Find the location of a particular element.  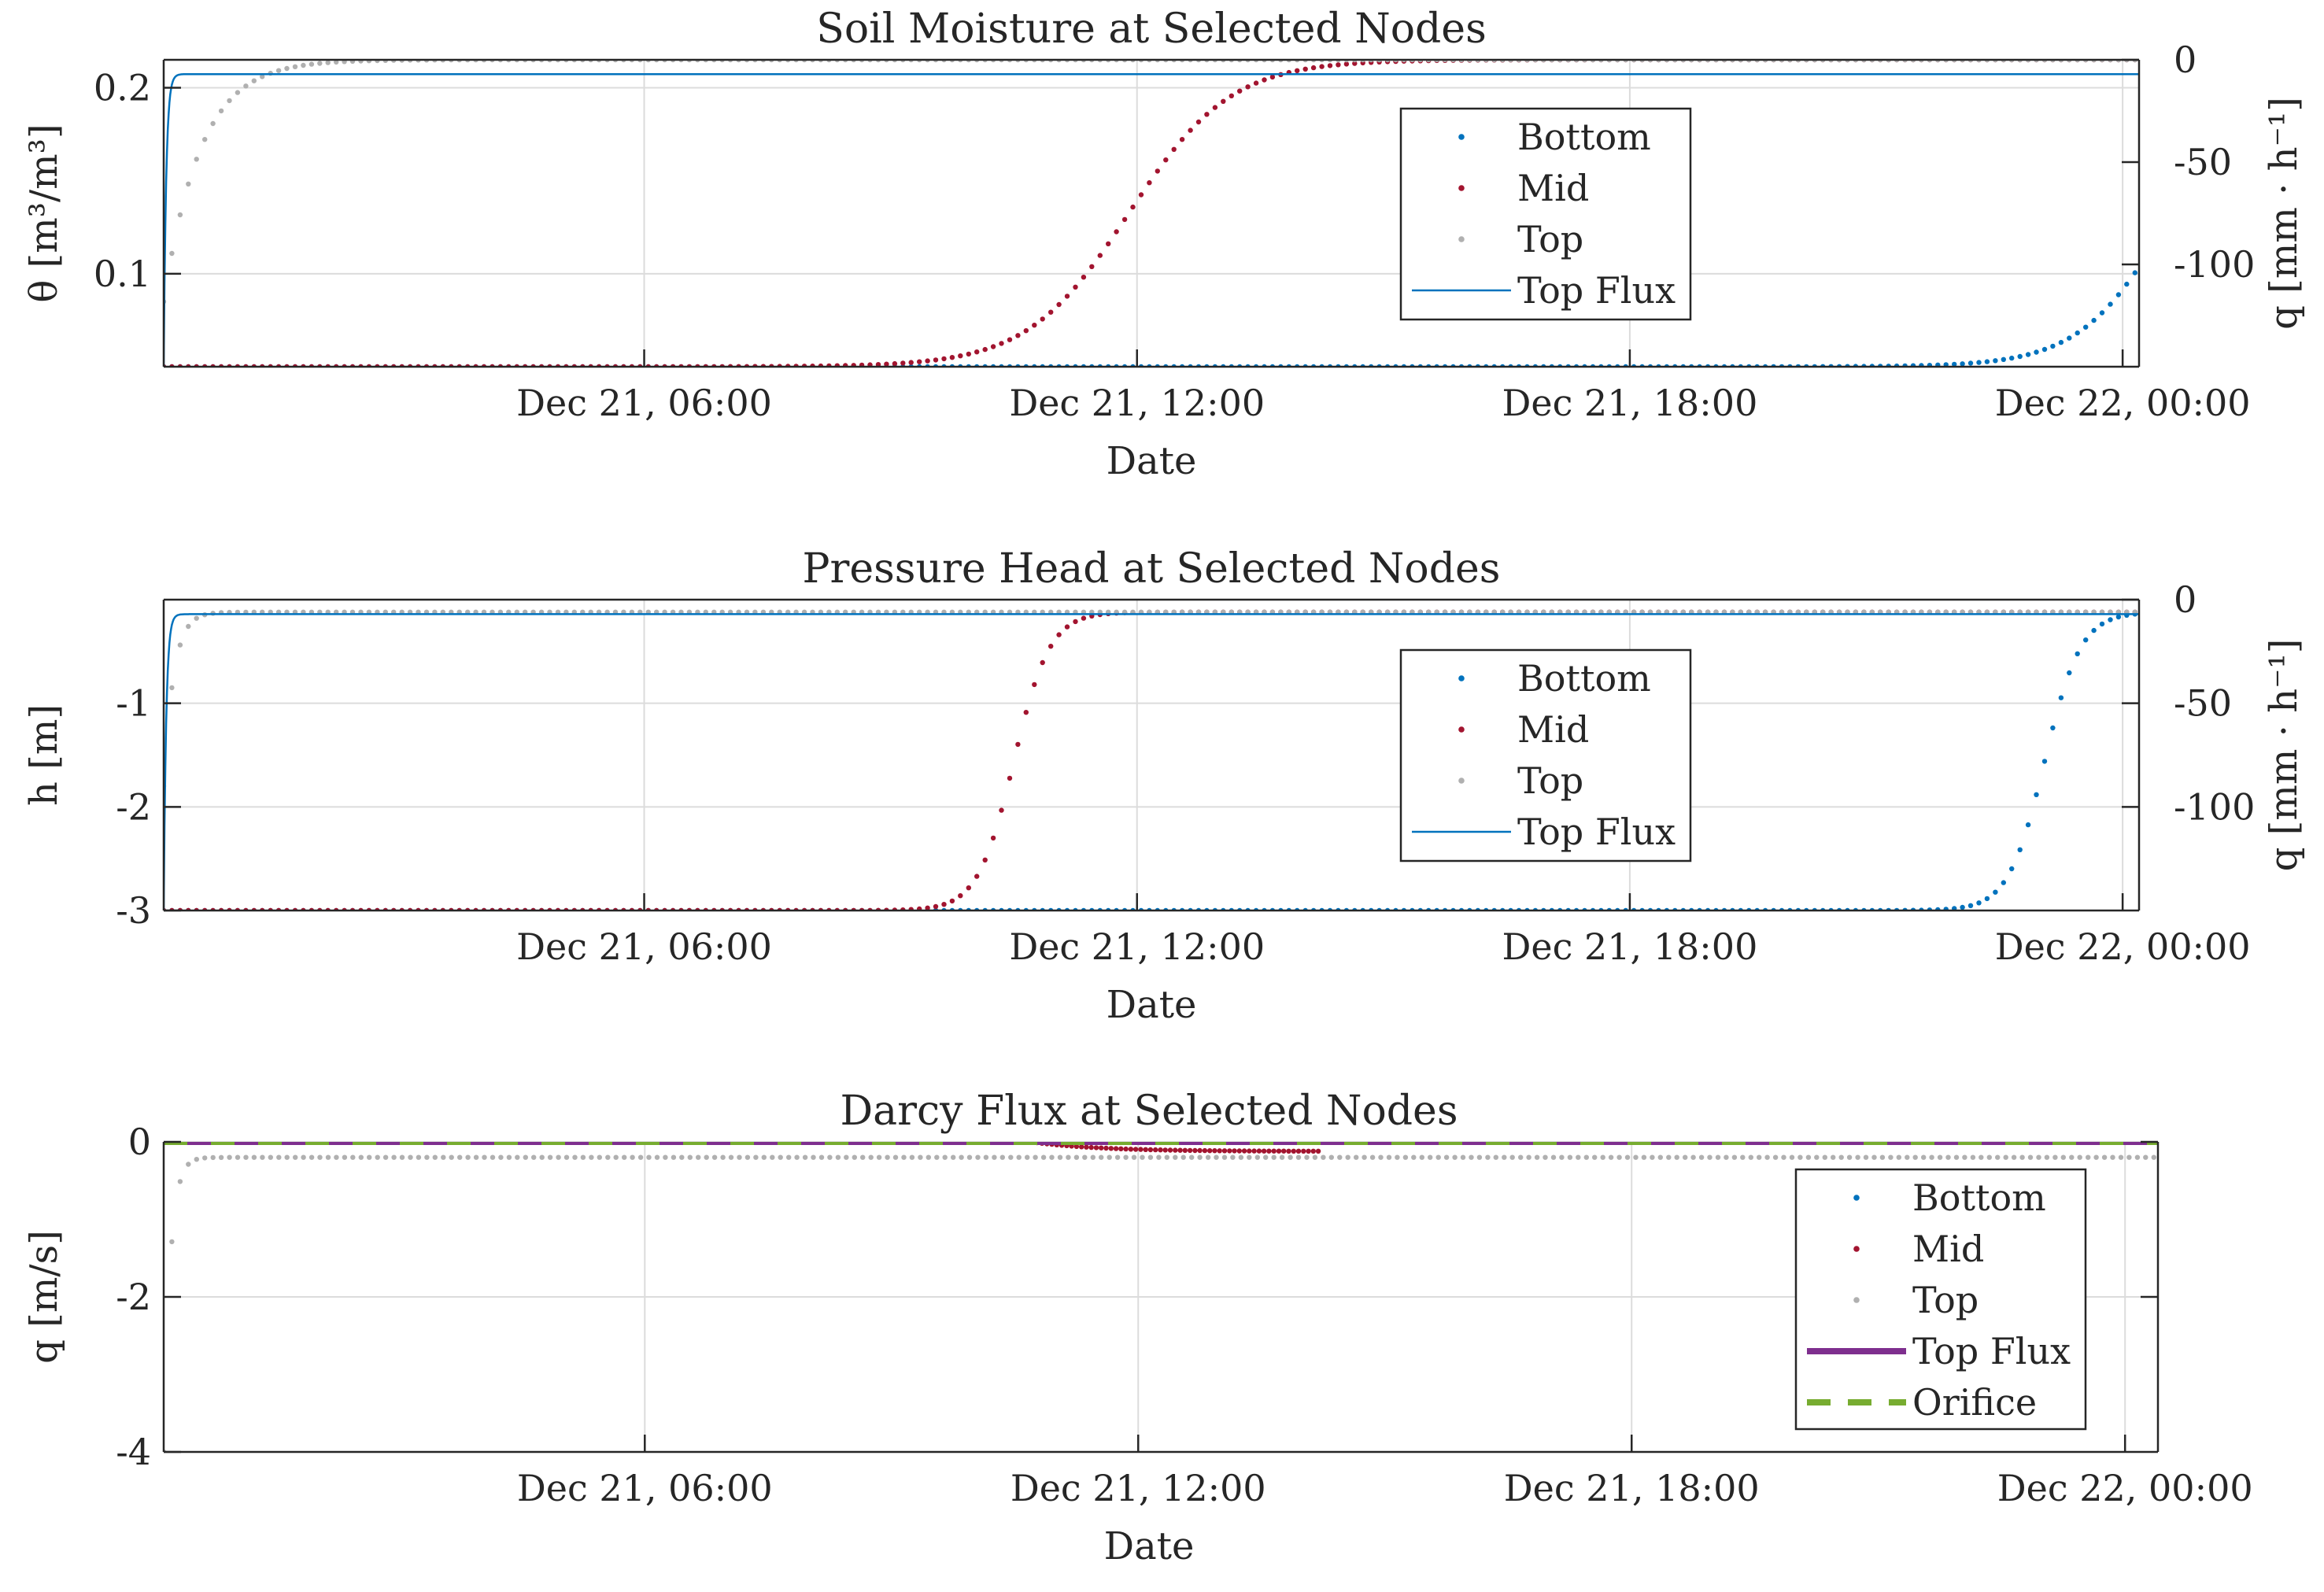

y2-tick-label: -50 is located at coordinates (2203, 162).